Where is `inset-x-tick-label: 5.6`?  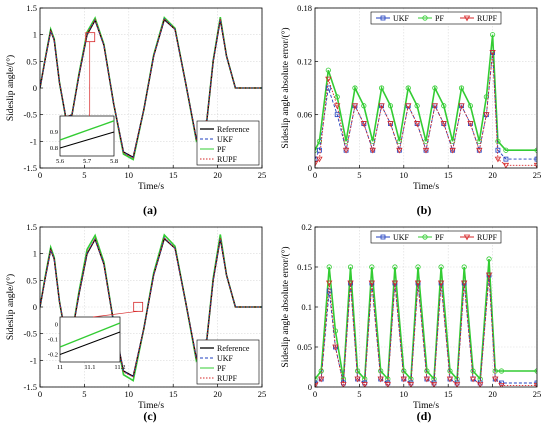
inset-x-tick-label: 5.6 is located at coordinates (60, 161).